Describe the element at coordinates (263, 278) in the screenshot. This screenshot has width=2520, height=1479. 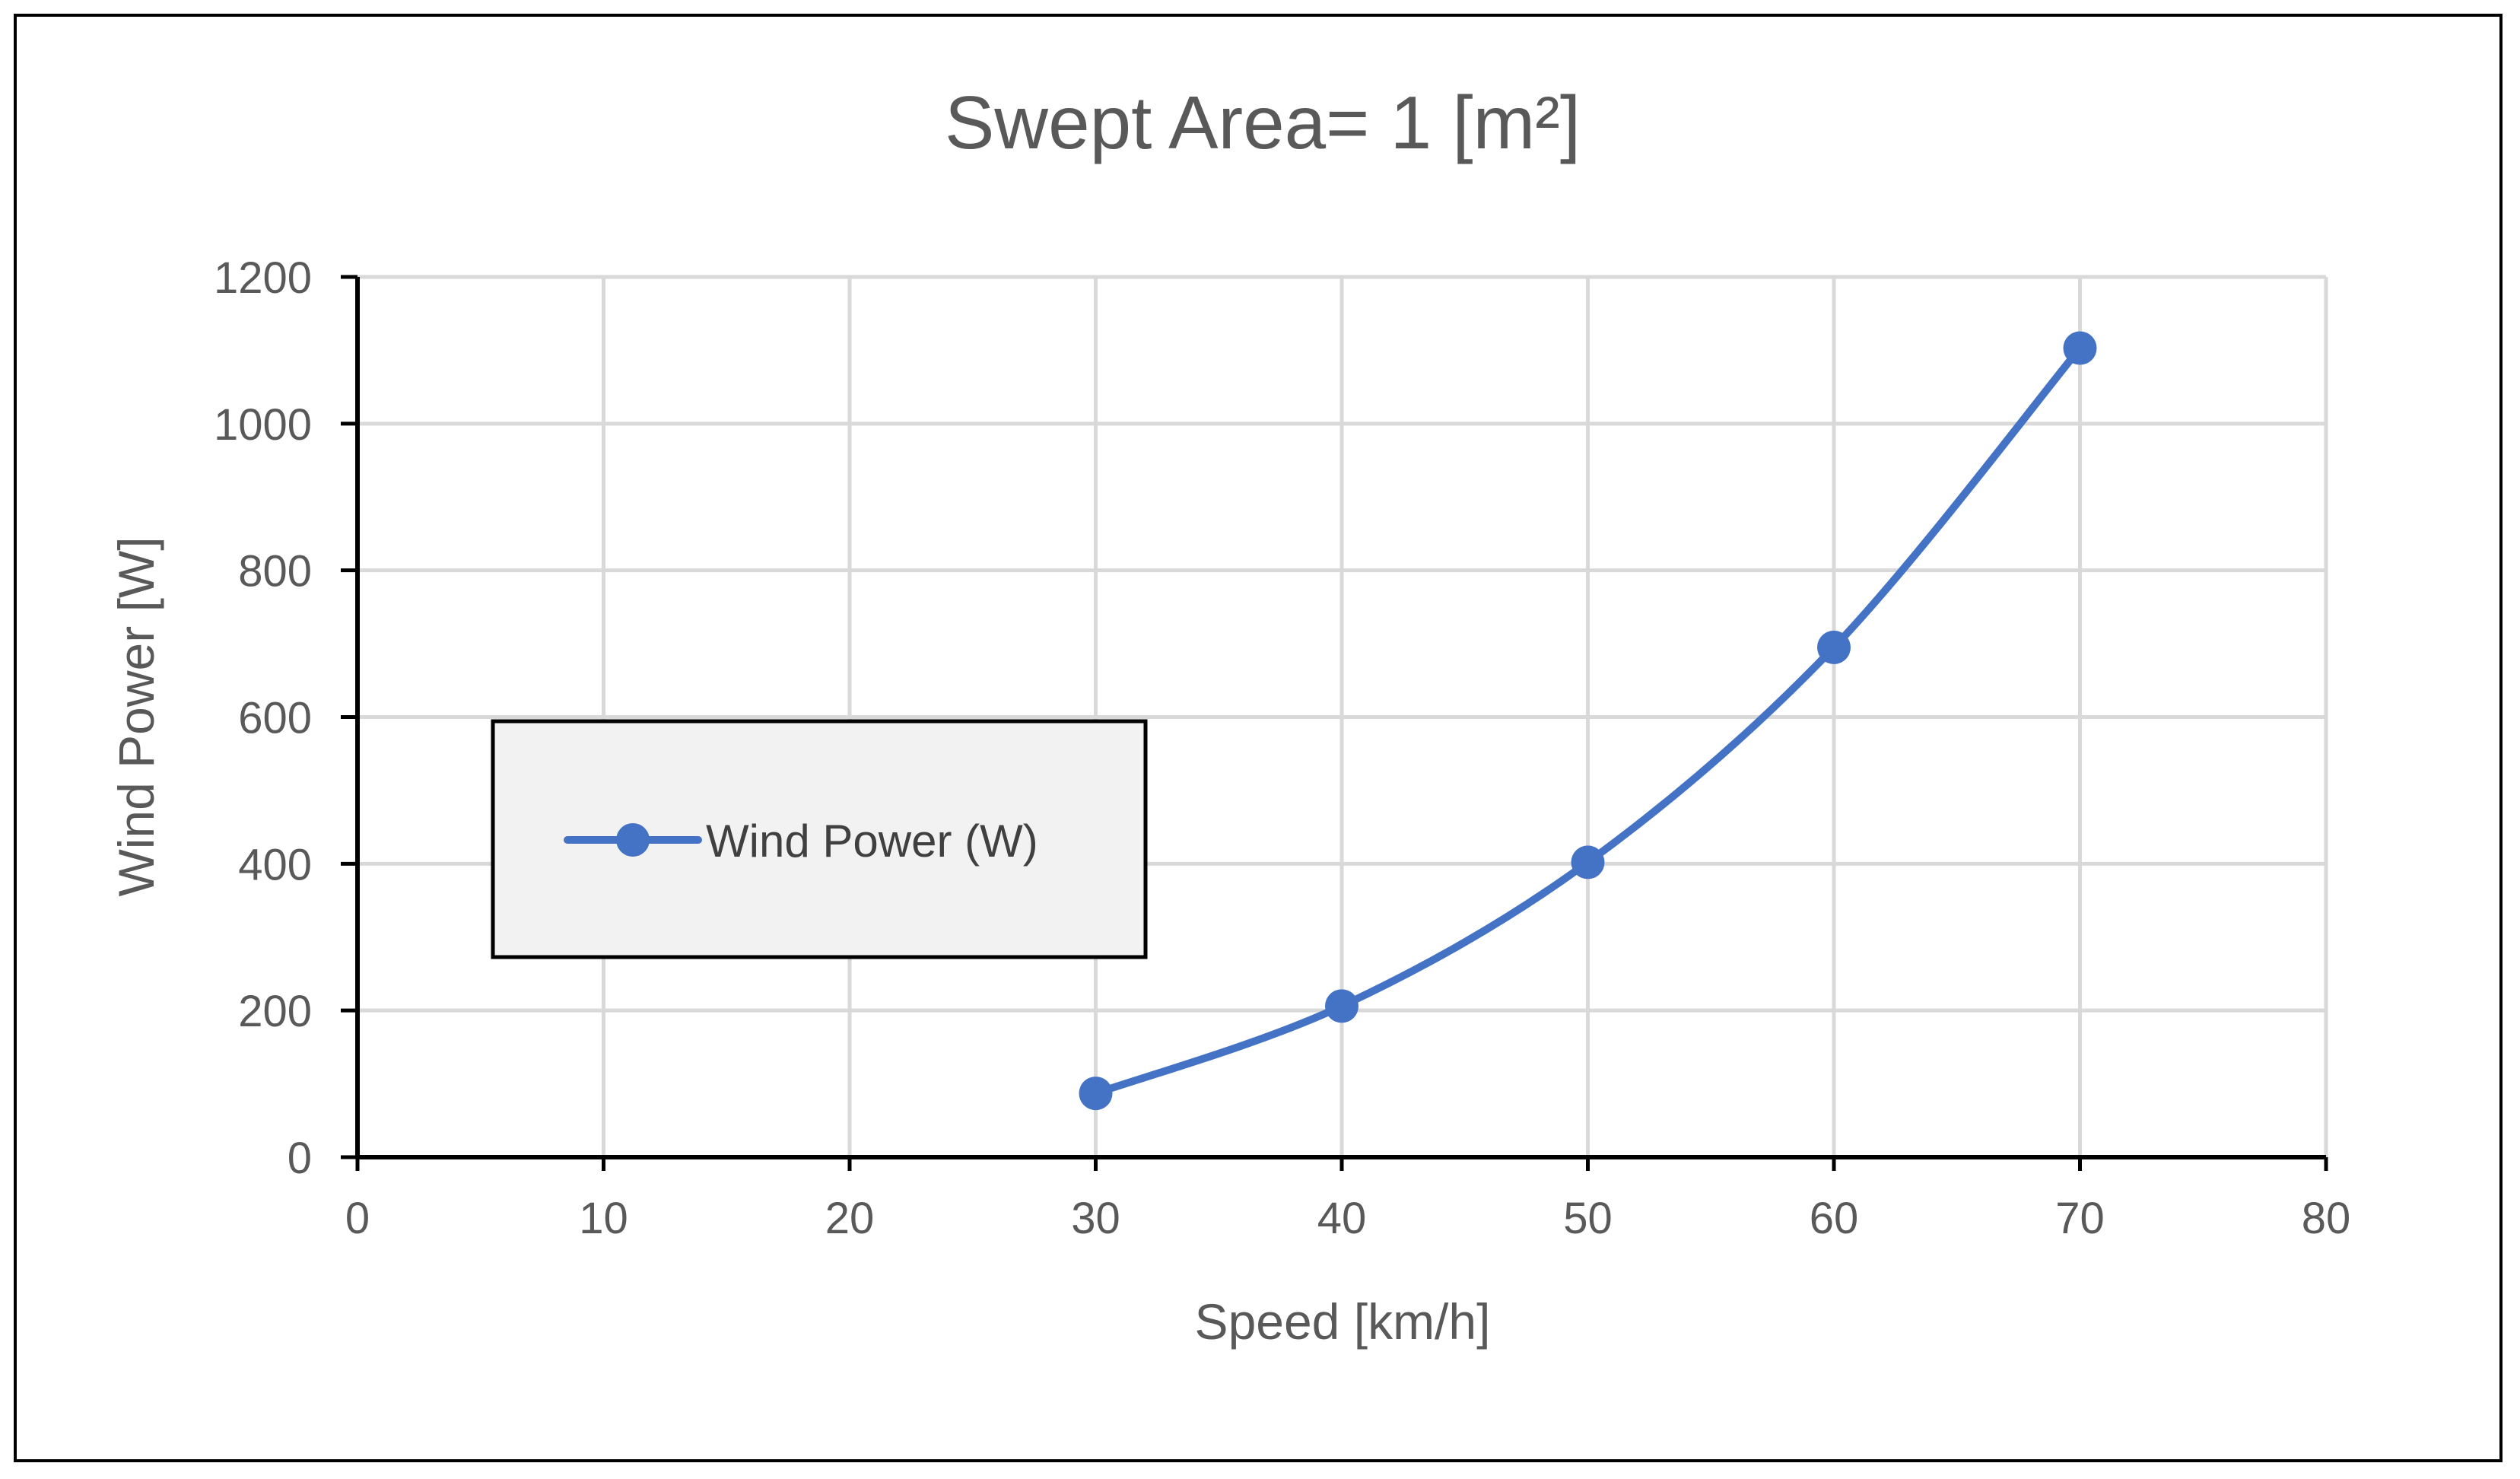
I see `y-tick-label-1200: 1200` at that location.